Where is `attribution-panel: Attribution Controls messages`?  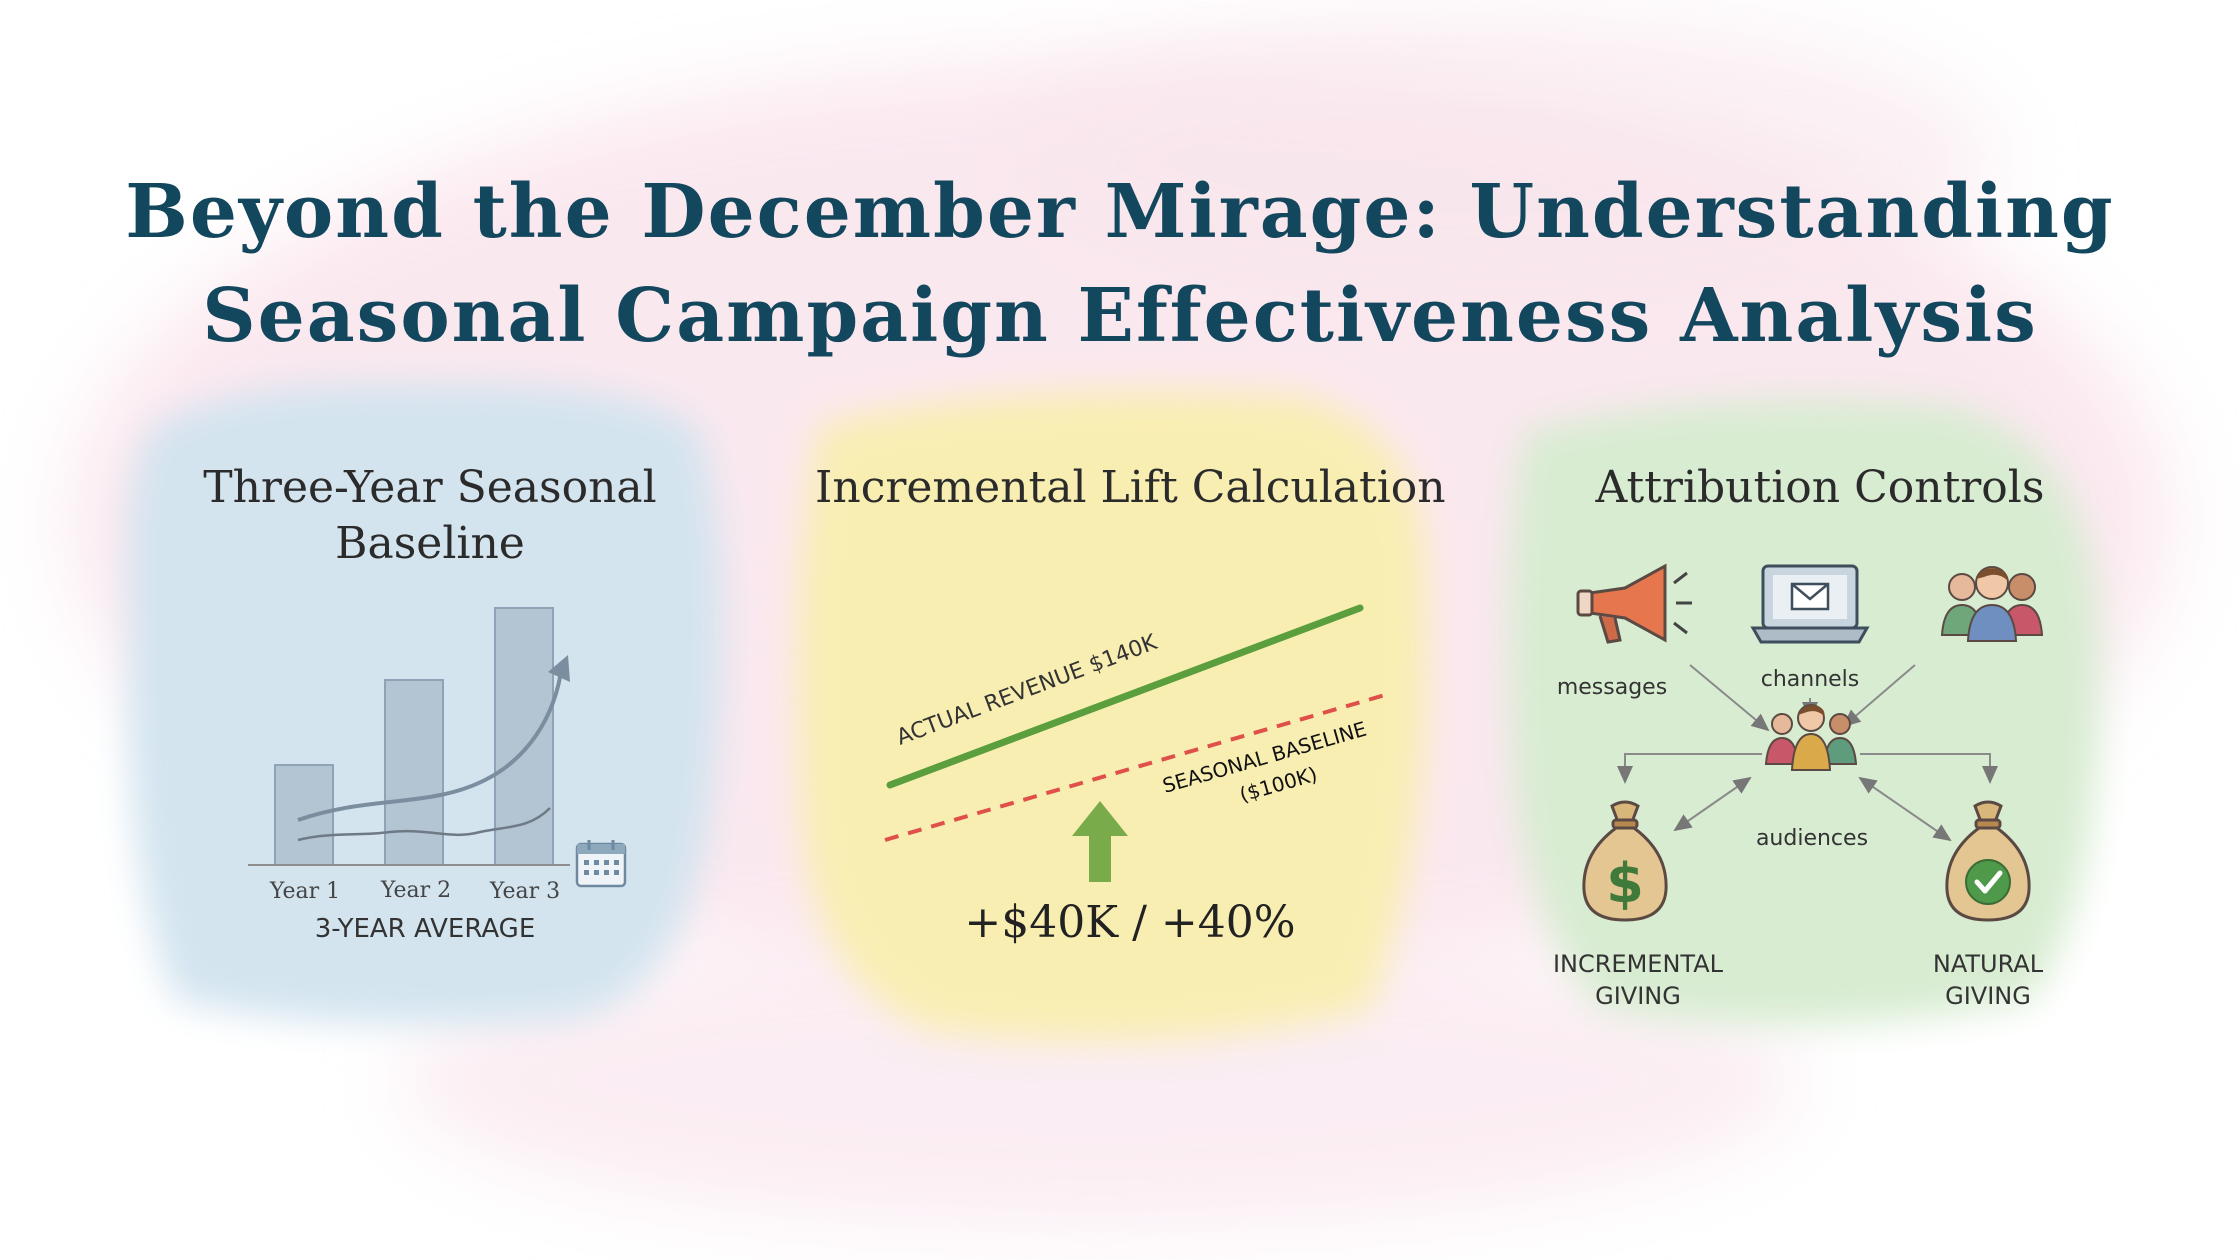 attribution-panel: Attribution Controls messages is located at coordinates (1820, 730).